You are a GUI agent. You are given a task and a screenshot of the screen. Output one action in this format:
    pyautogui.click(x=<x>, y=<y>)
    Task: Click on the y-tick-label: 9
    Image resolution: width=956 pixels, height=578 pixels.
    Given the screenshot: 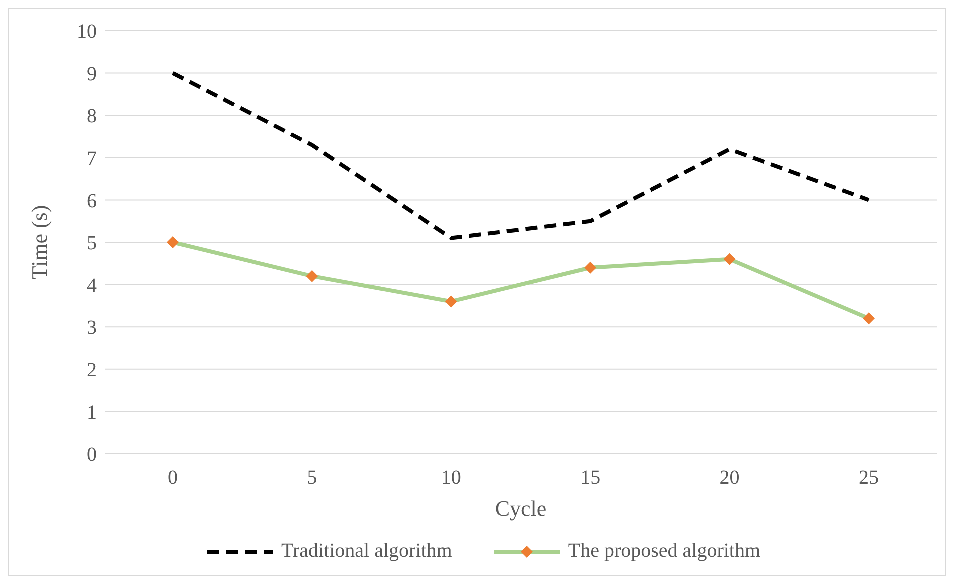 What is the action you would take?
    pyautogui.click(x=92, y=74)
    